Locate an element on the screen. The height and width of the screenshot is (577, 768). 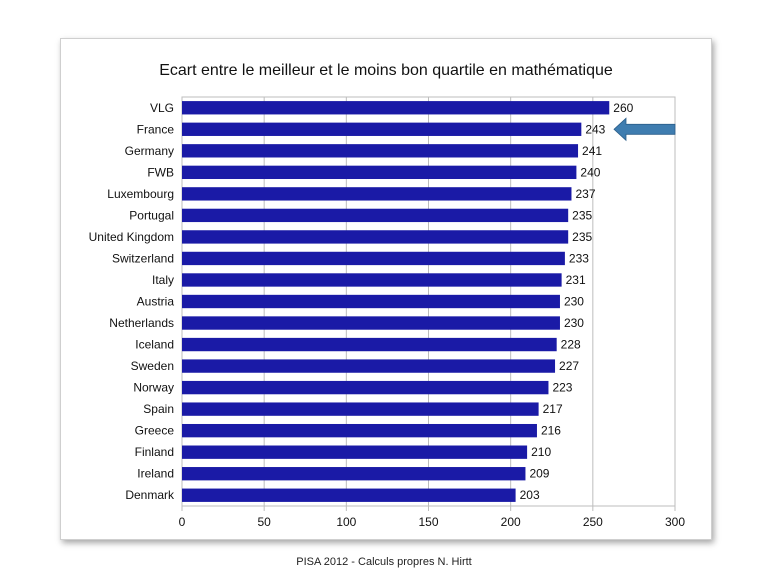
x-tick-labels: 0 50 100 150 200 250 300 is located at coordinates (432, 522).